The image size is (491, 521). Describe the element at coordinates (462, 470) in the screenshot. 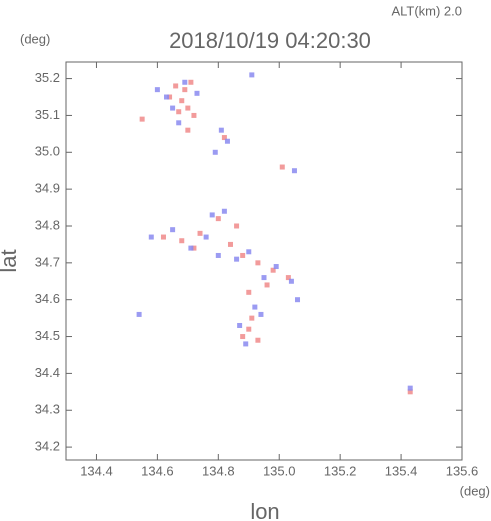

I see `x-tick-label: 135.6` at that location.